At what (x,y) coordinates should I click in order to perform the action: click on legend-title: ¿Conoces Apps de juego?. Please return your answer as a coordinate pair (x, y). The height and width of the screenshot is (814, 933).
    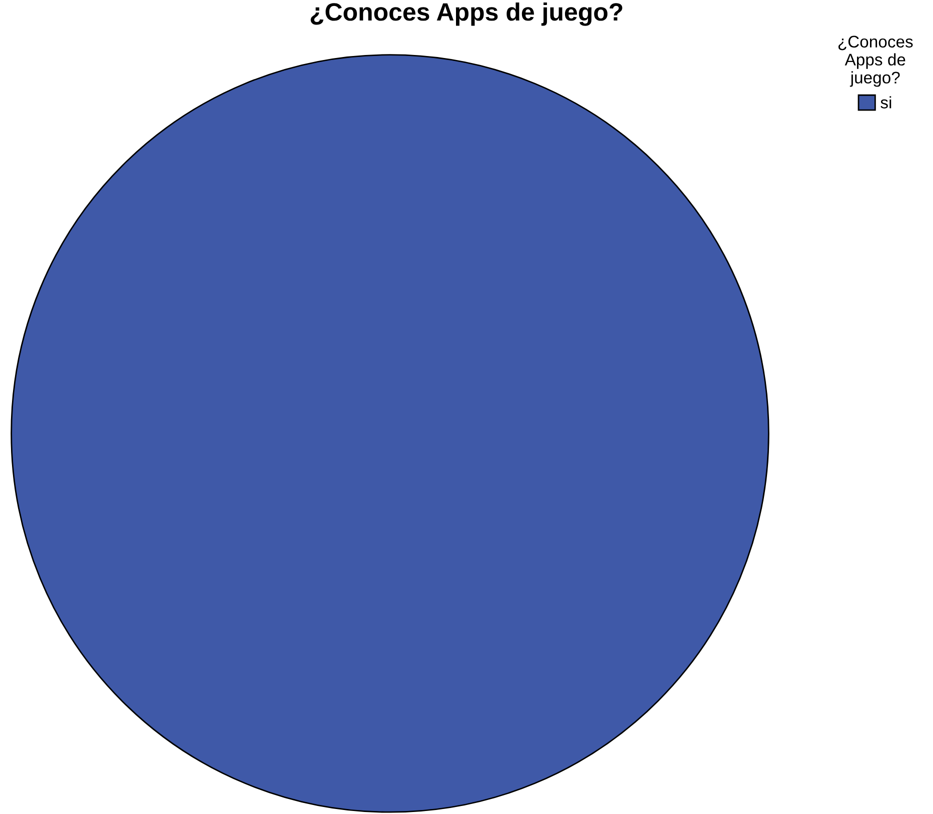
    Looking at the image, I should click on (875, 61).